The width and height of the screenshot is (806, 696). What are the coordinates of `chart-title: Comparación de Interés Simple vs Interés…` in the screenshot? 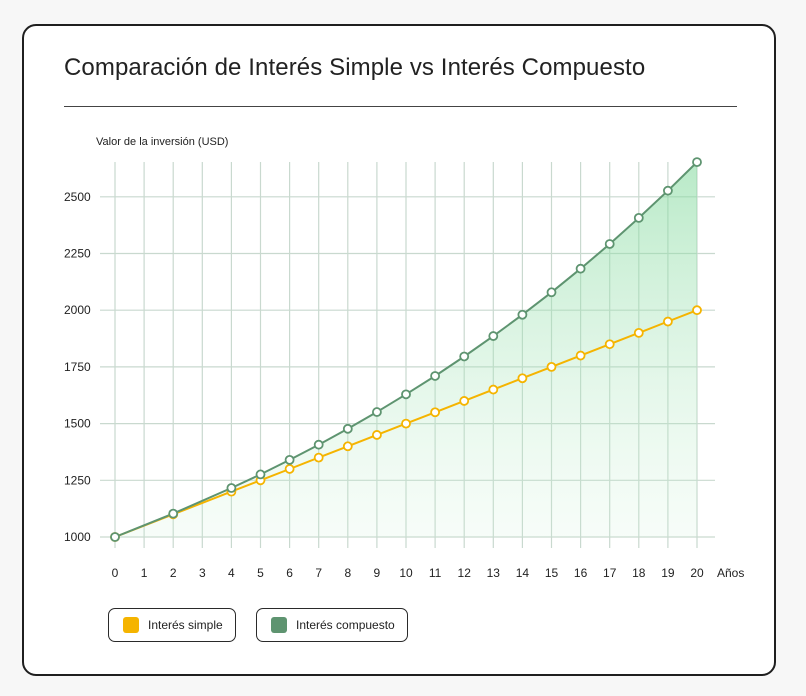 It's located at (355, 67).